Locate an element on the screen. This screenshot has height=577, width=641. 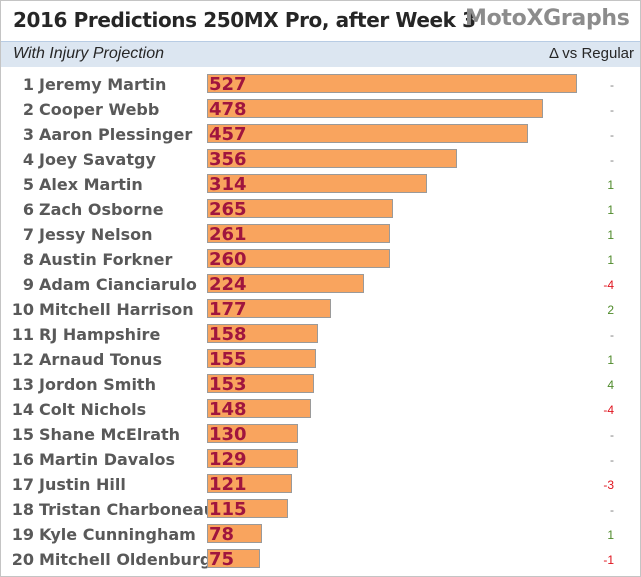
bar-value-label: 148 is located at coordinates (228, 409).